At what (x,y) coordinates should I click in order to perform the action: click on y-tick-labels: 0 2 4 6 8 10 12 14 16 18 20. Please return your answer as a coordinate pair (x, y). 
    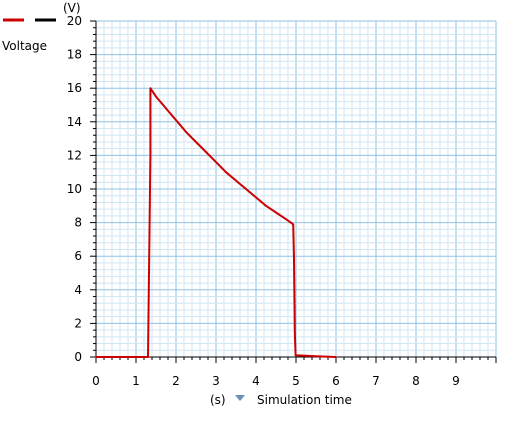
    Looking at the image, I should click on (74, 189).